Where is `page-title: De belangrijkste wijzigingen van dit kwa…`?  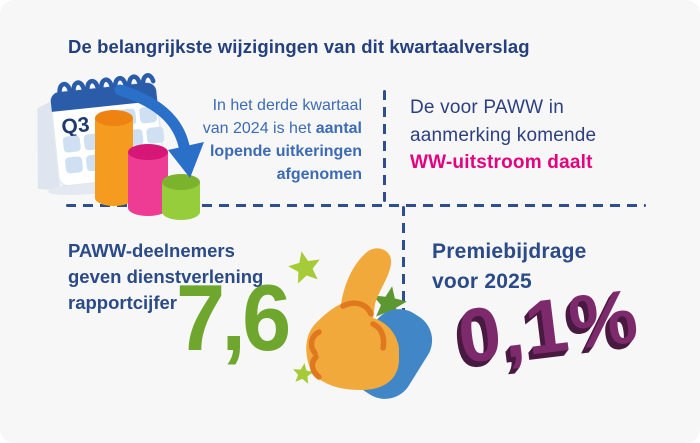
page-title: De belangrijkste wijzigingen van dit kwa… is located at coordinates (299, 46).